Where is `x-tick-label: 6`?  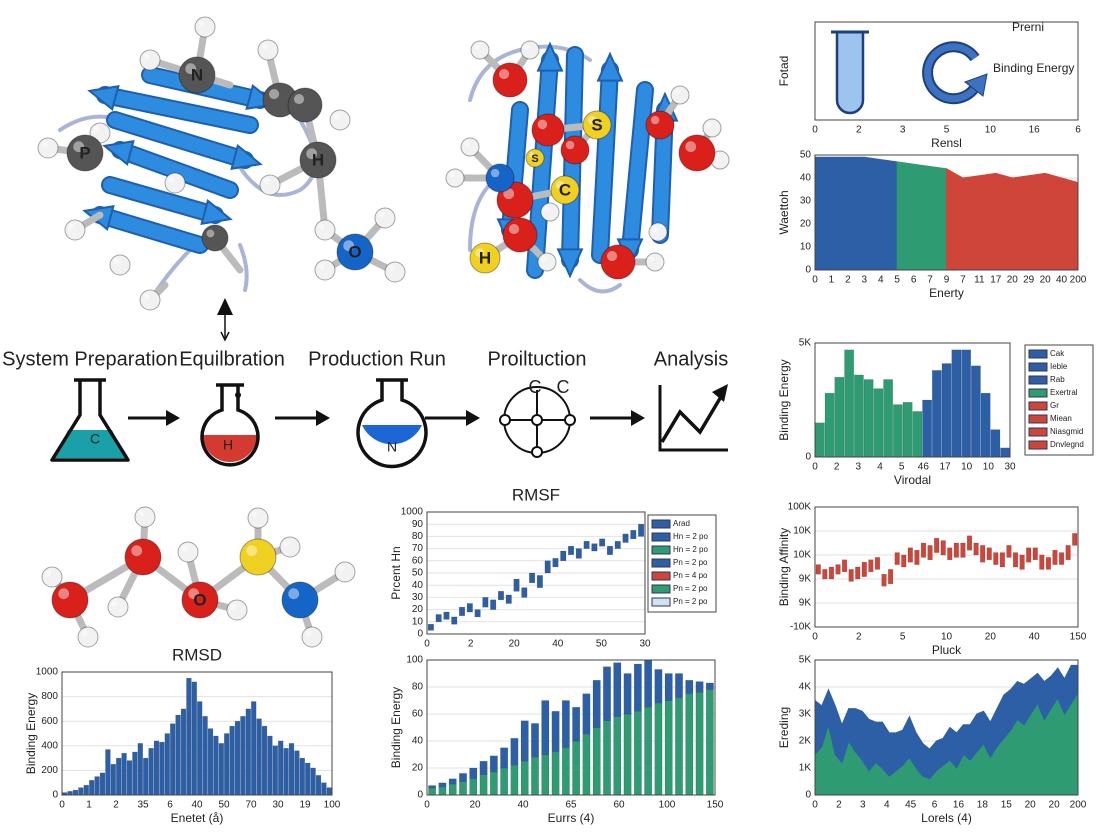 x-tick-label: 6 is located at coordinates (170, 805).